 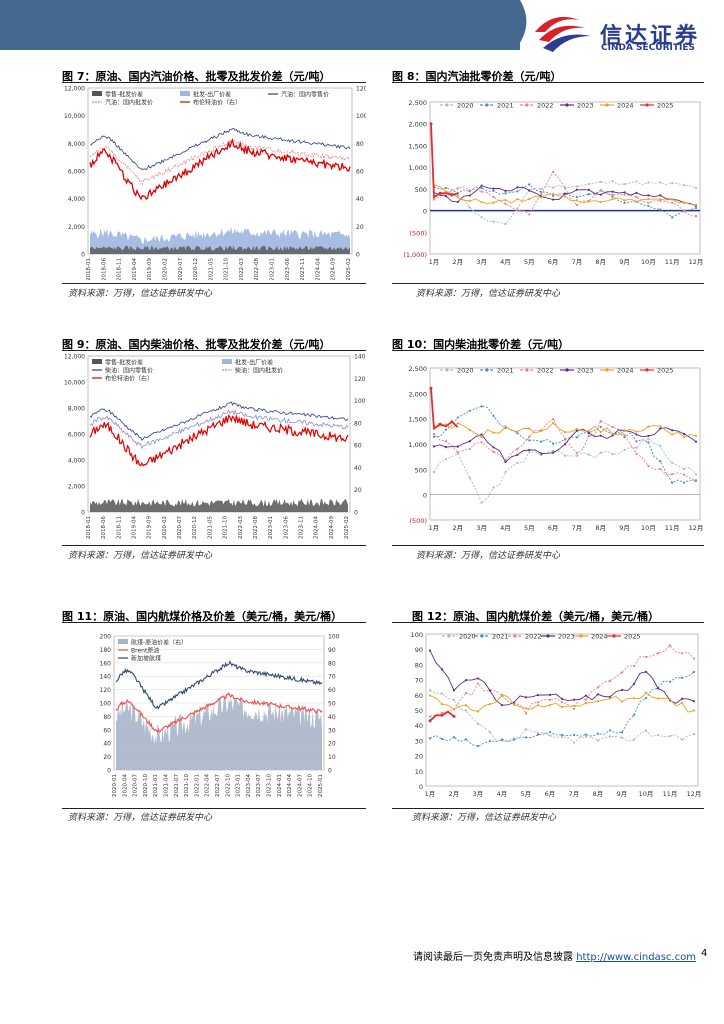 What do you see at coordinates (505, 371) in the screenshot?
I see `fig10-legend-label: 2021` at bounding box center [505, 371].